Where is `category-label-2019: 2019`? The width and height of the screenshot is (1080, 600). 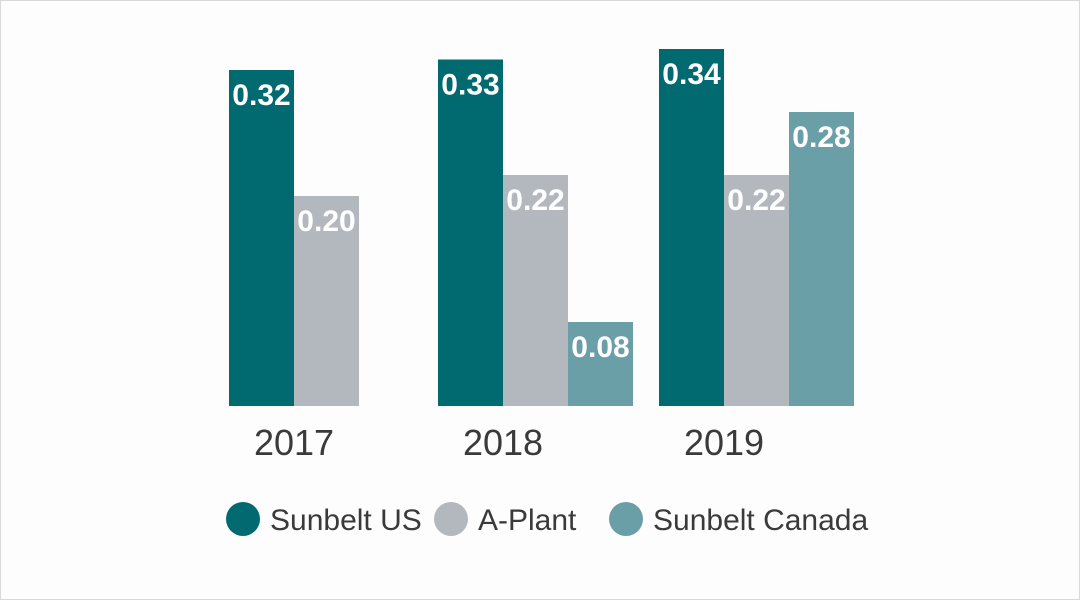 category-label-2019: 2019 is located at coordinates (724, 442).